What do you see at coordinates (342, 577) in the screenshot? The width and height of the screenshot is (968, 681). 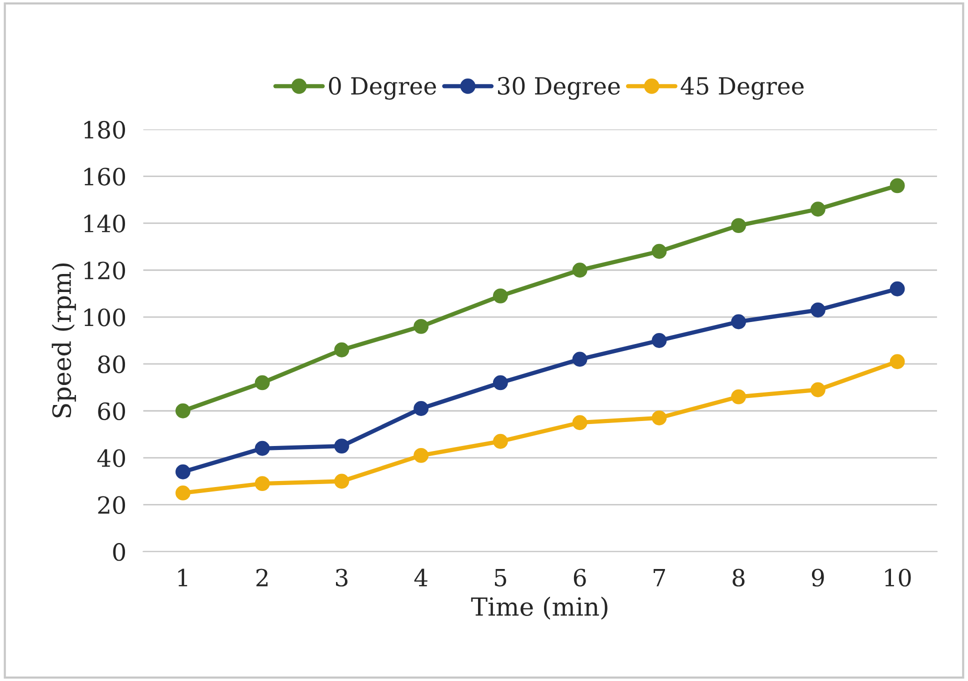 I see `x-tick-label: 3` at bounding box center [342, 577].